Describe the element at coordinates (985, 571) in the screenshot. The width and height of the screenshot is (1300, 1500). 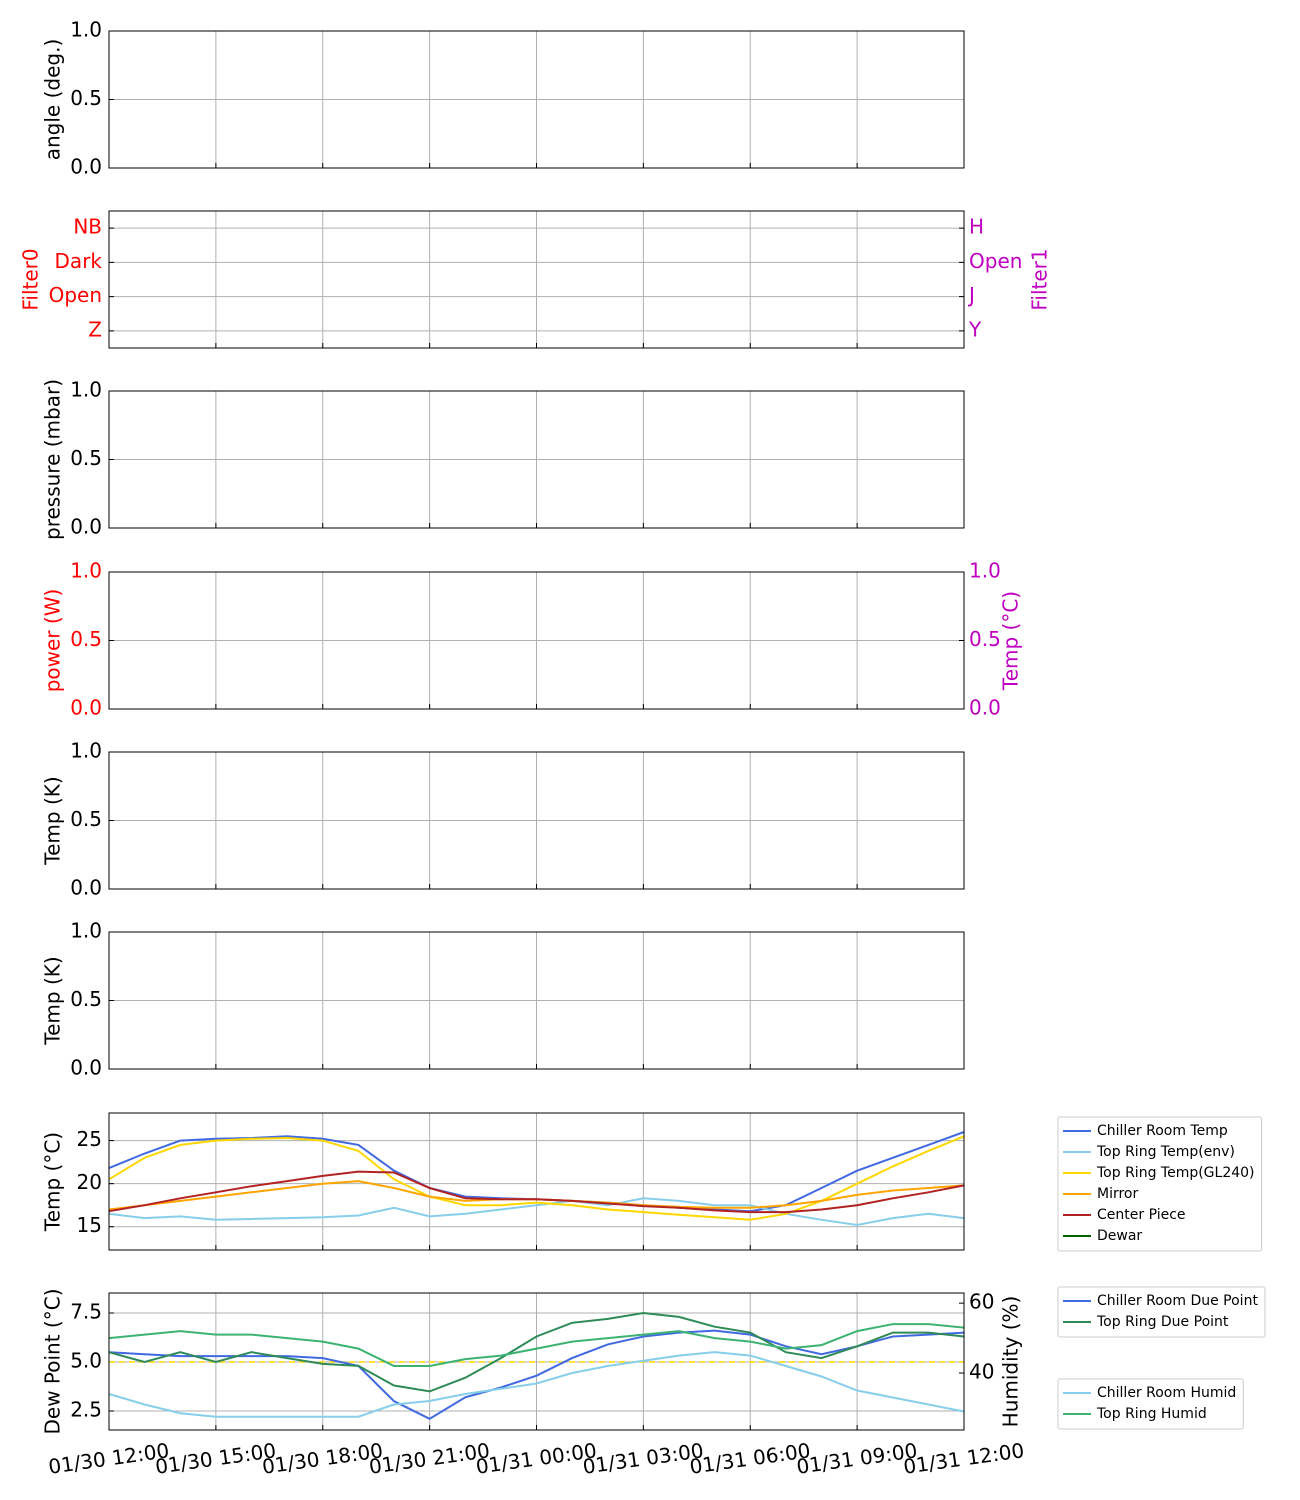
I see `y2-tick-label: 1.0` at that location.